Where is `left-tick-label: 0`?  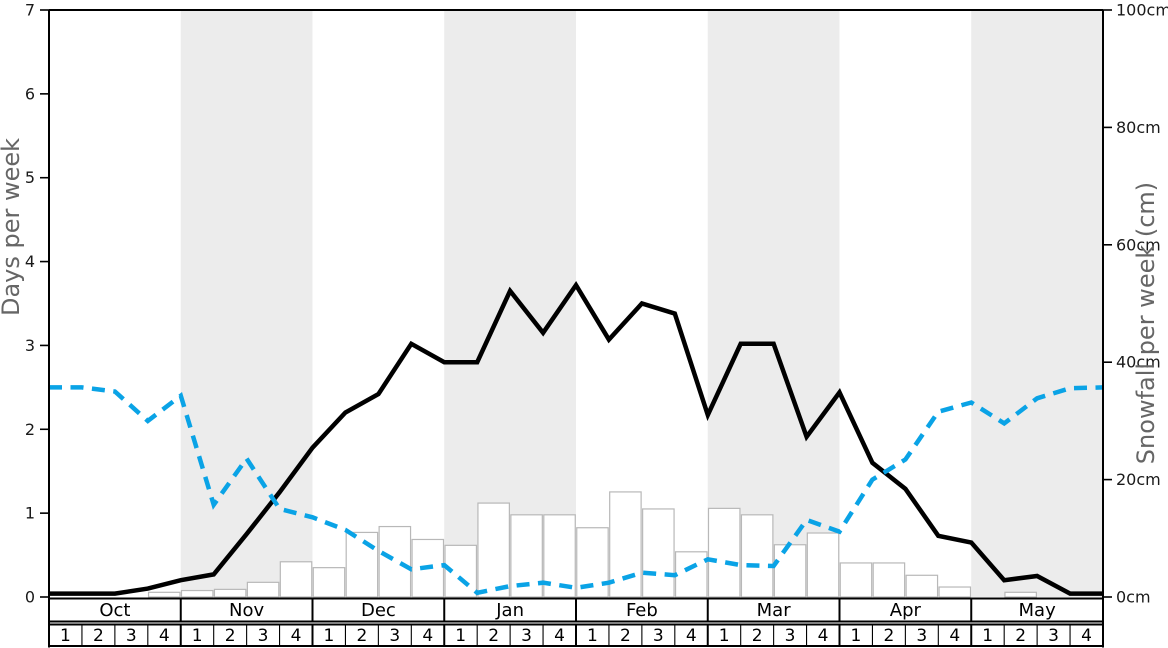 left-tick-label: 0 is located at coordinates (30, 597).